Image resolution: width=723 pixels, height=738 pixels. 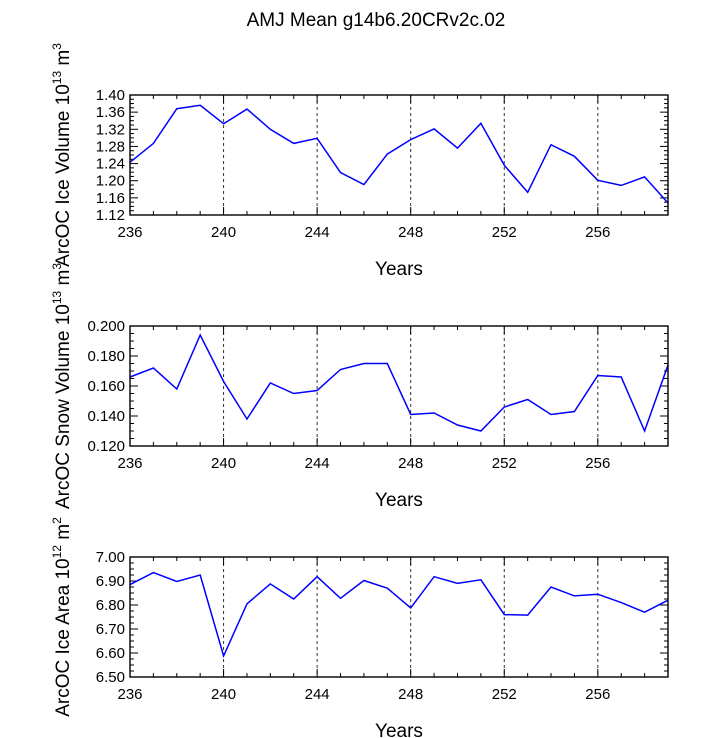 I want to click on y-tick-label: 7.00, so click(x=110, y=557).